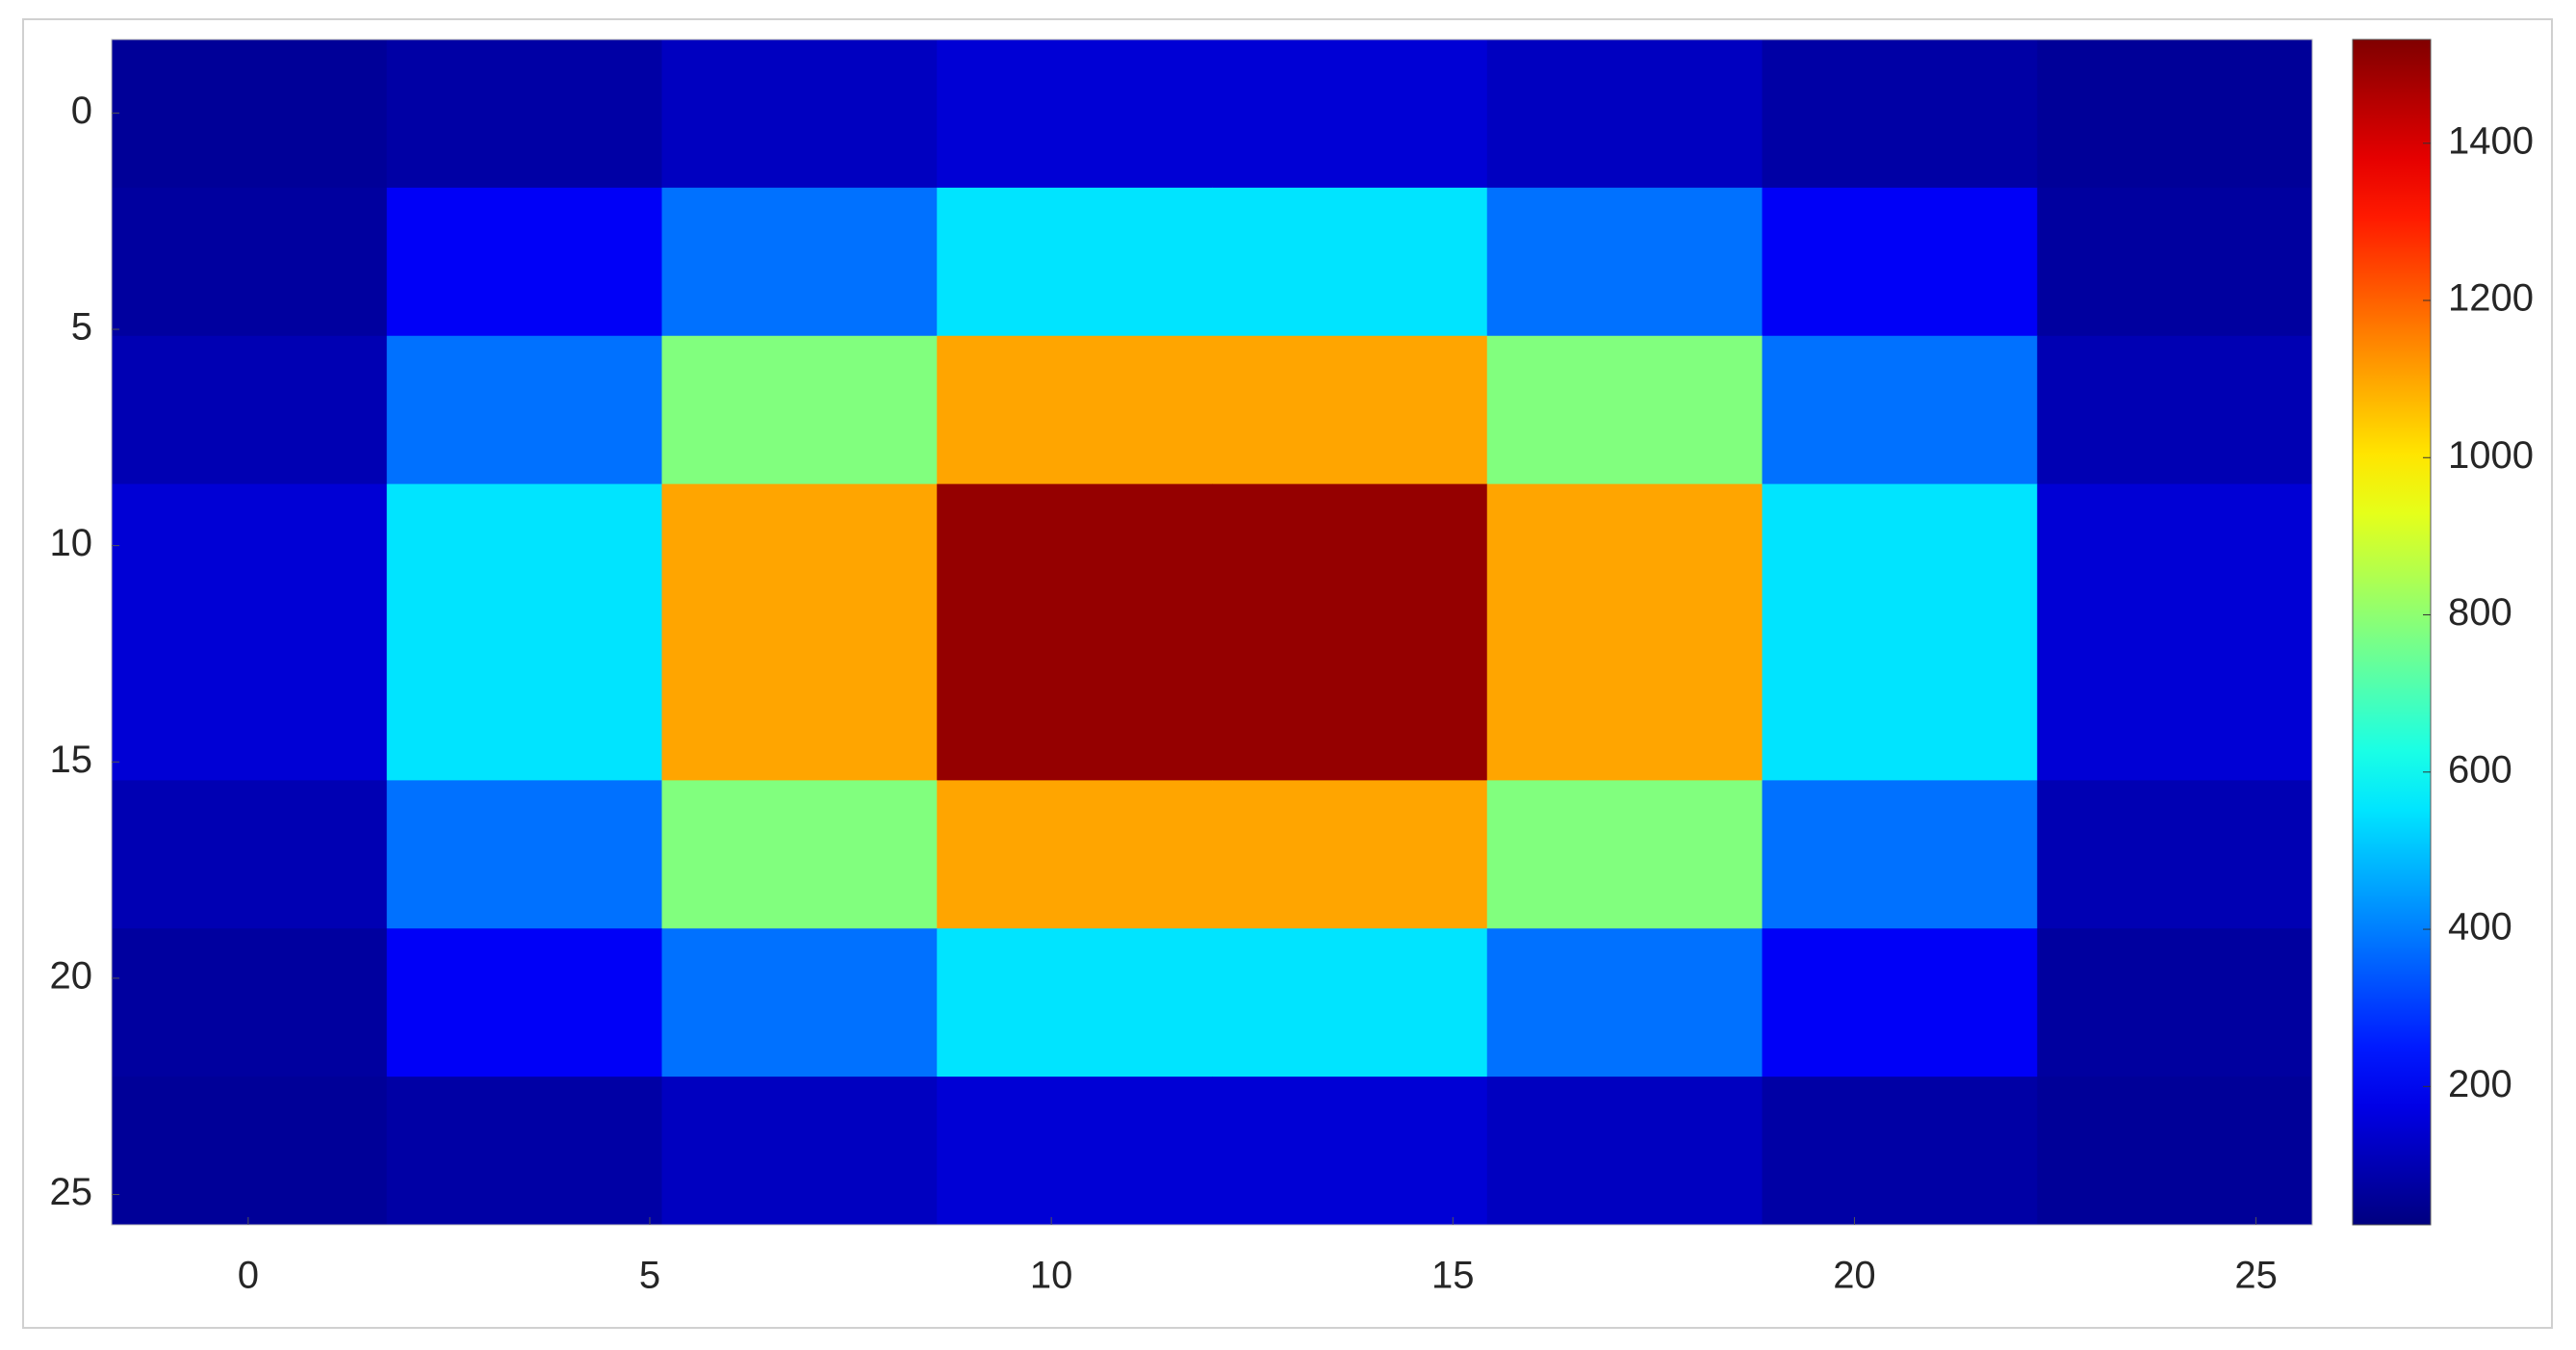 The width and height of the screenshot is (2576, 1350). What do you see at coordinates (2491, 456) in the screenshot?
I see `colorbar-tick-label: 1000` at bounding box center [2491, 456].